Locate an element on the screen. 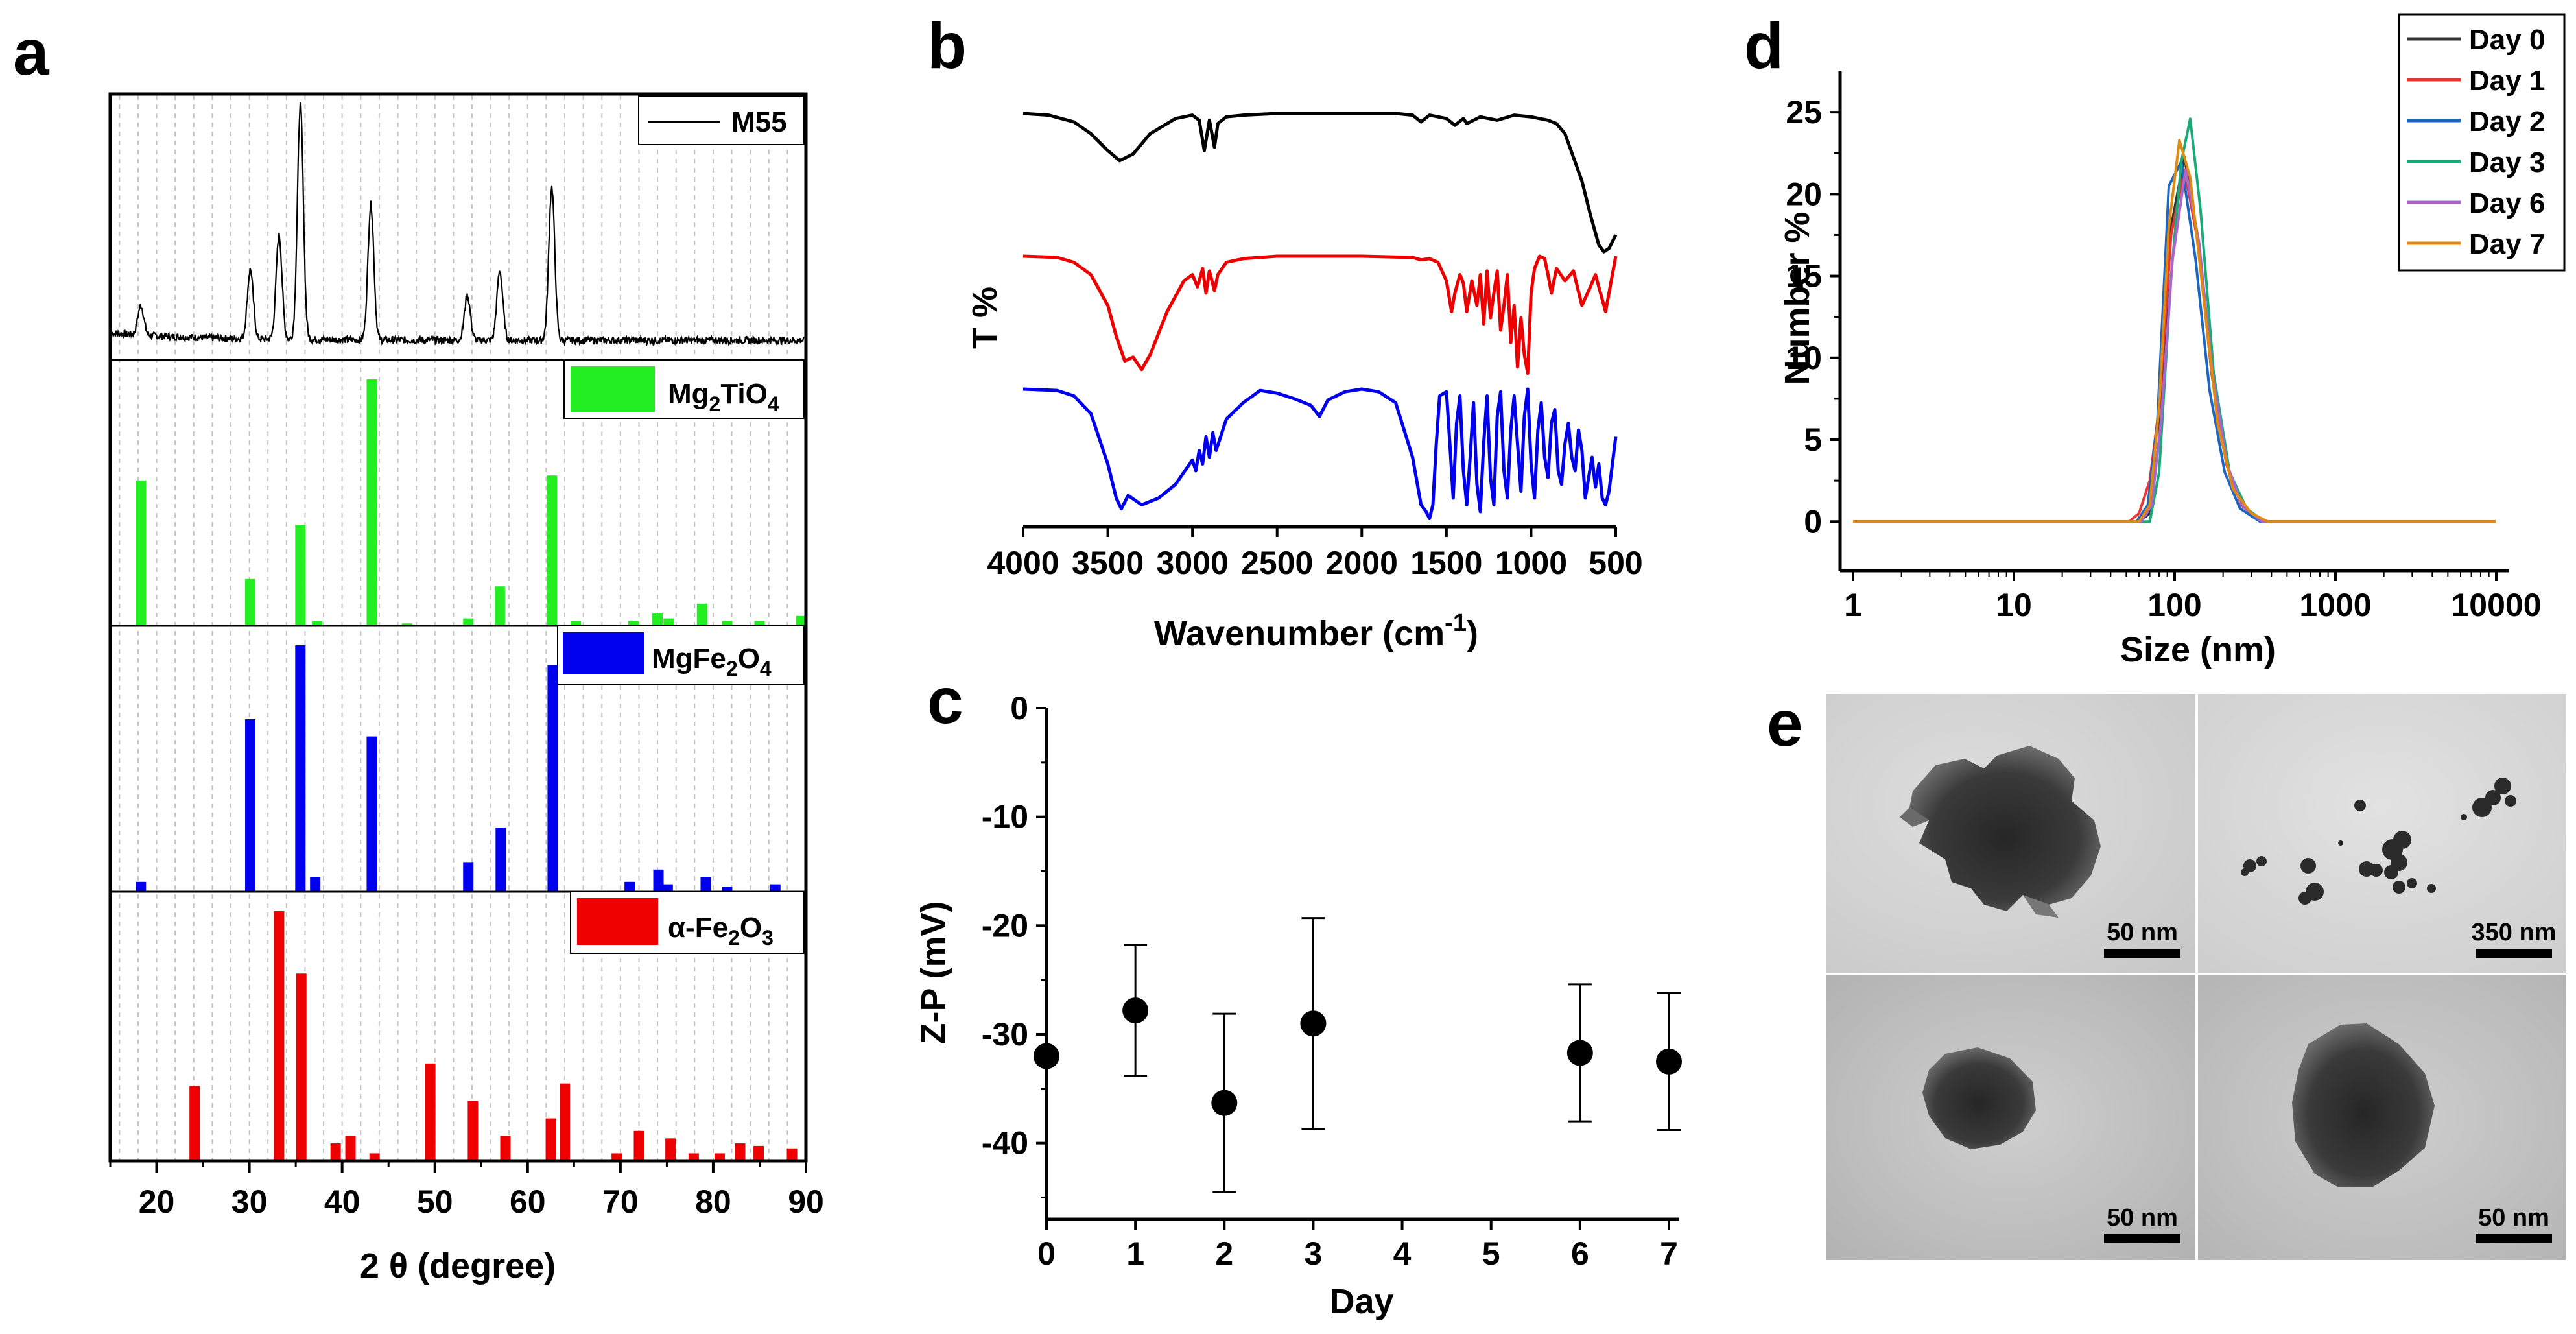 Image resolution: width=2576 pixels, height=1334 pixels. tem-scalebar-label-2: 350 nm is located at coordinates (2514, 932).